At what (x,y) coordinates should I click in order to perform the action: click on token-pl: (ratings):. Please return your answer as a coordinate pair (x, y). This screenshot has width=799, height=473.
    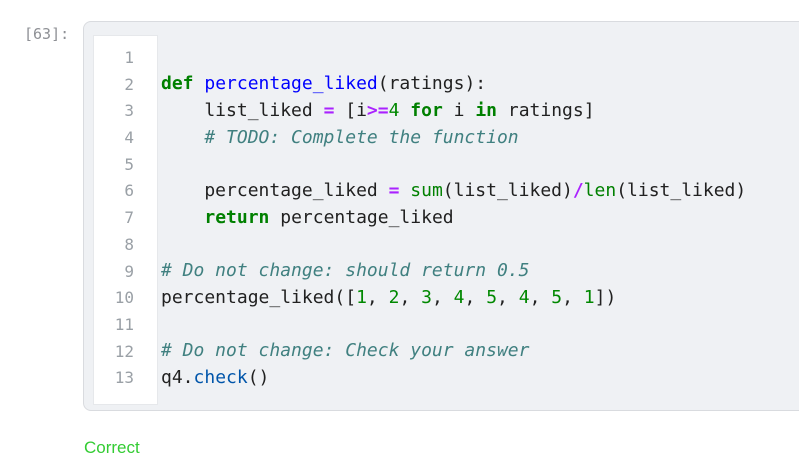
    Looking at the image, I should click on (432, 84).